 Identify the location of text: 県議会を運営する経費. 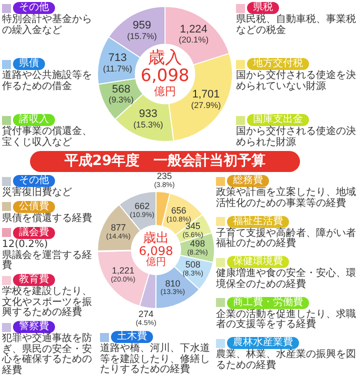
(47, 261).